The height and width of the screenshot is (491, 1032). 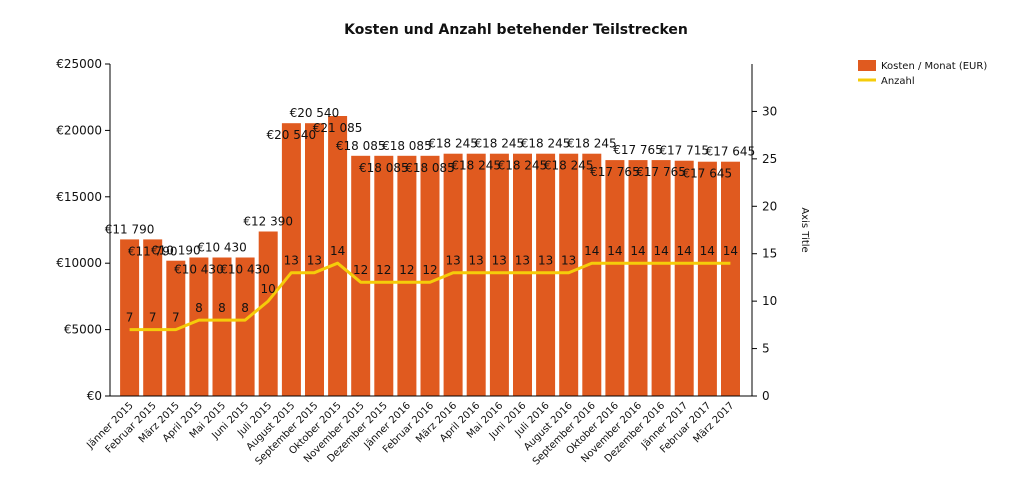 What do you see at coordinates (661, 172) in the screenshot?
I see `cost-label-23: €17 765` at bounding box center [661, 172].